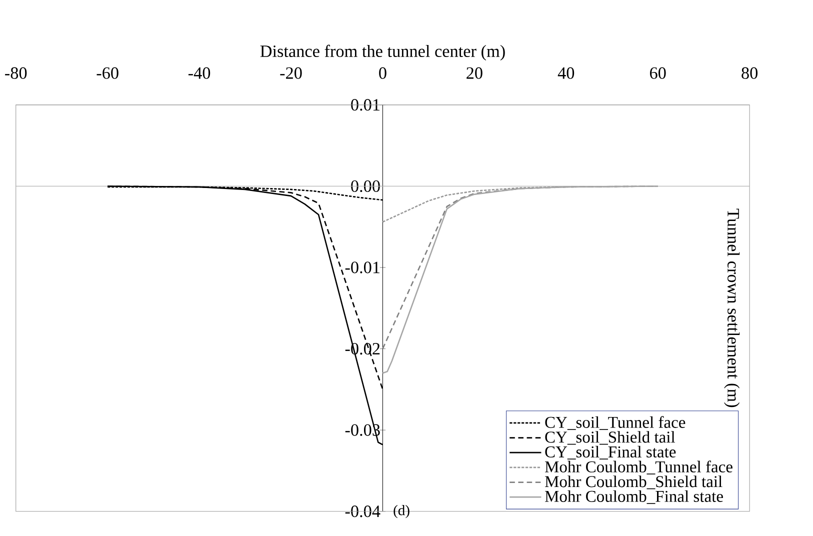 This screenshot has height=536, width=813. I want to click on y-axis-title: Tunnel crown settlement (m), so click(732, 307).